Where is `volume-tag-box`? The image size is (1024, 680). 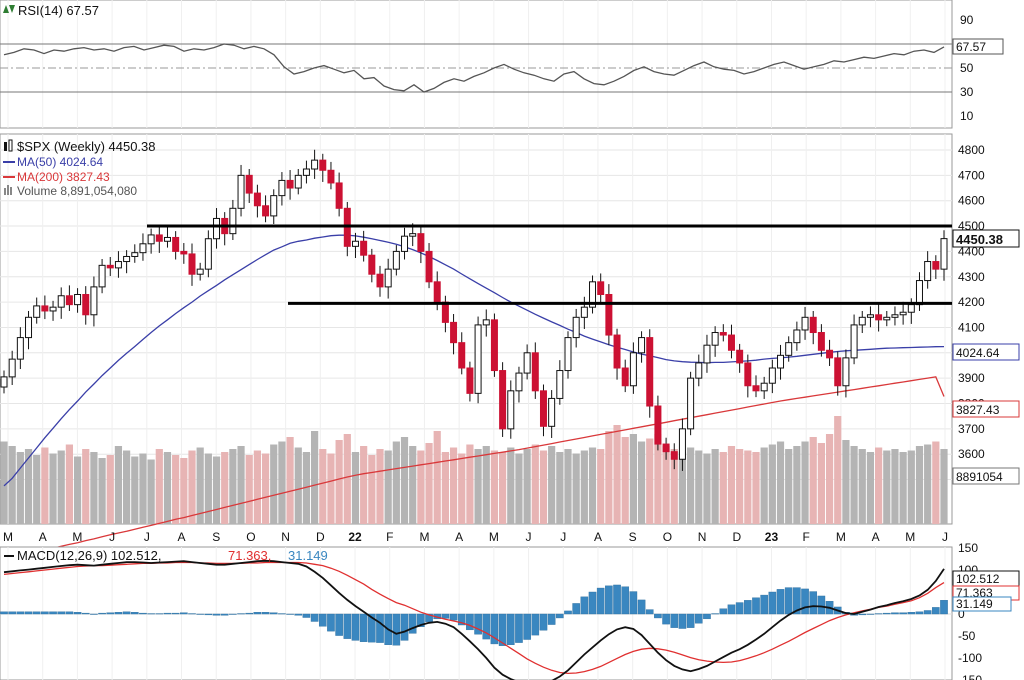 volume-tag-box is located at coordinates (986, 476).